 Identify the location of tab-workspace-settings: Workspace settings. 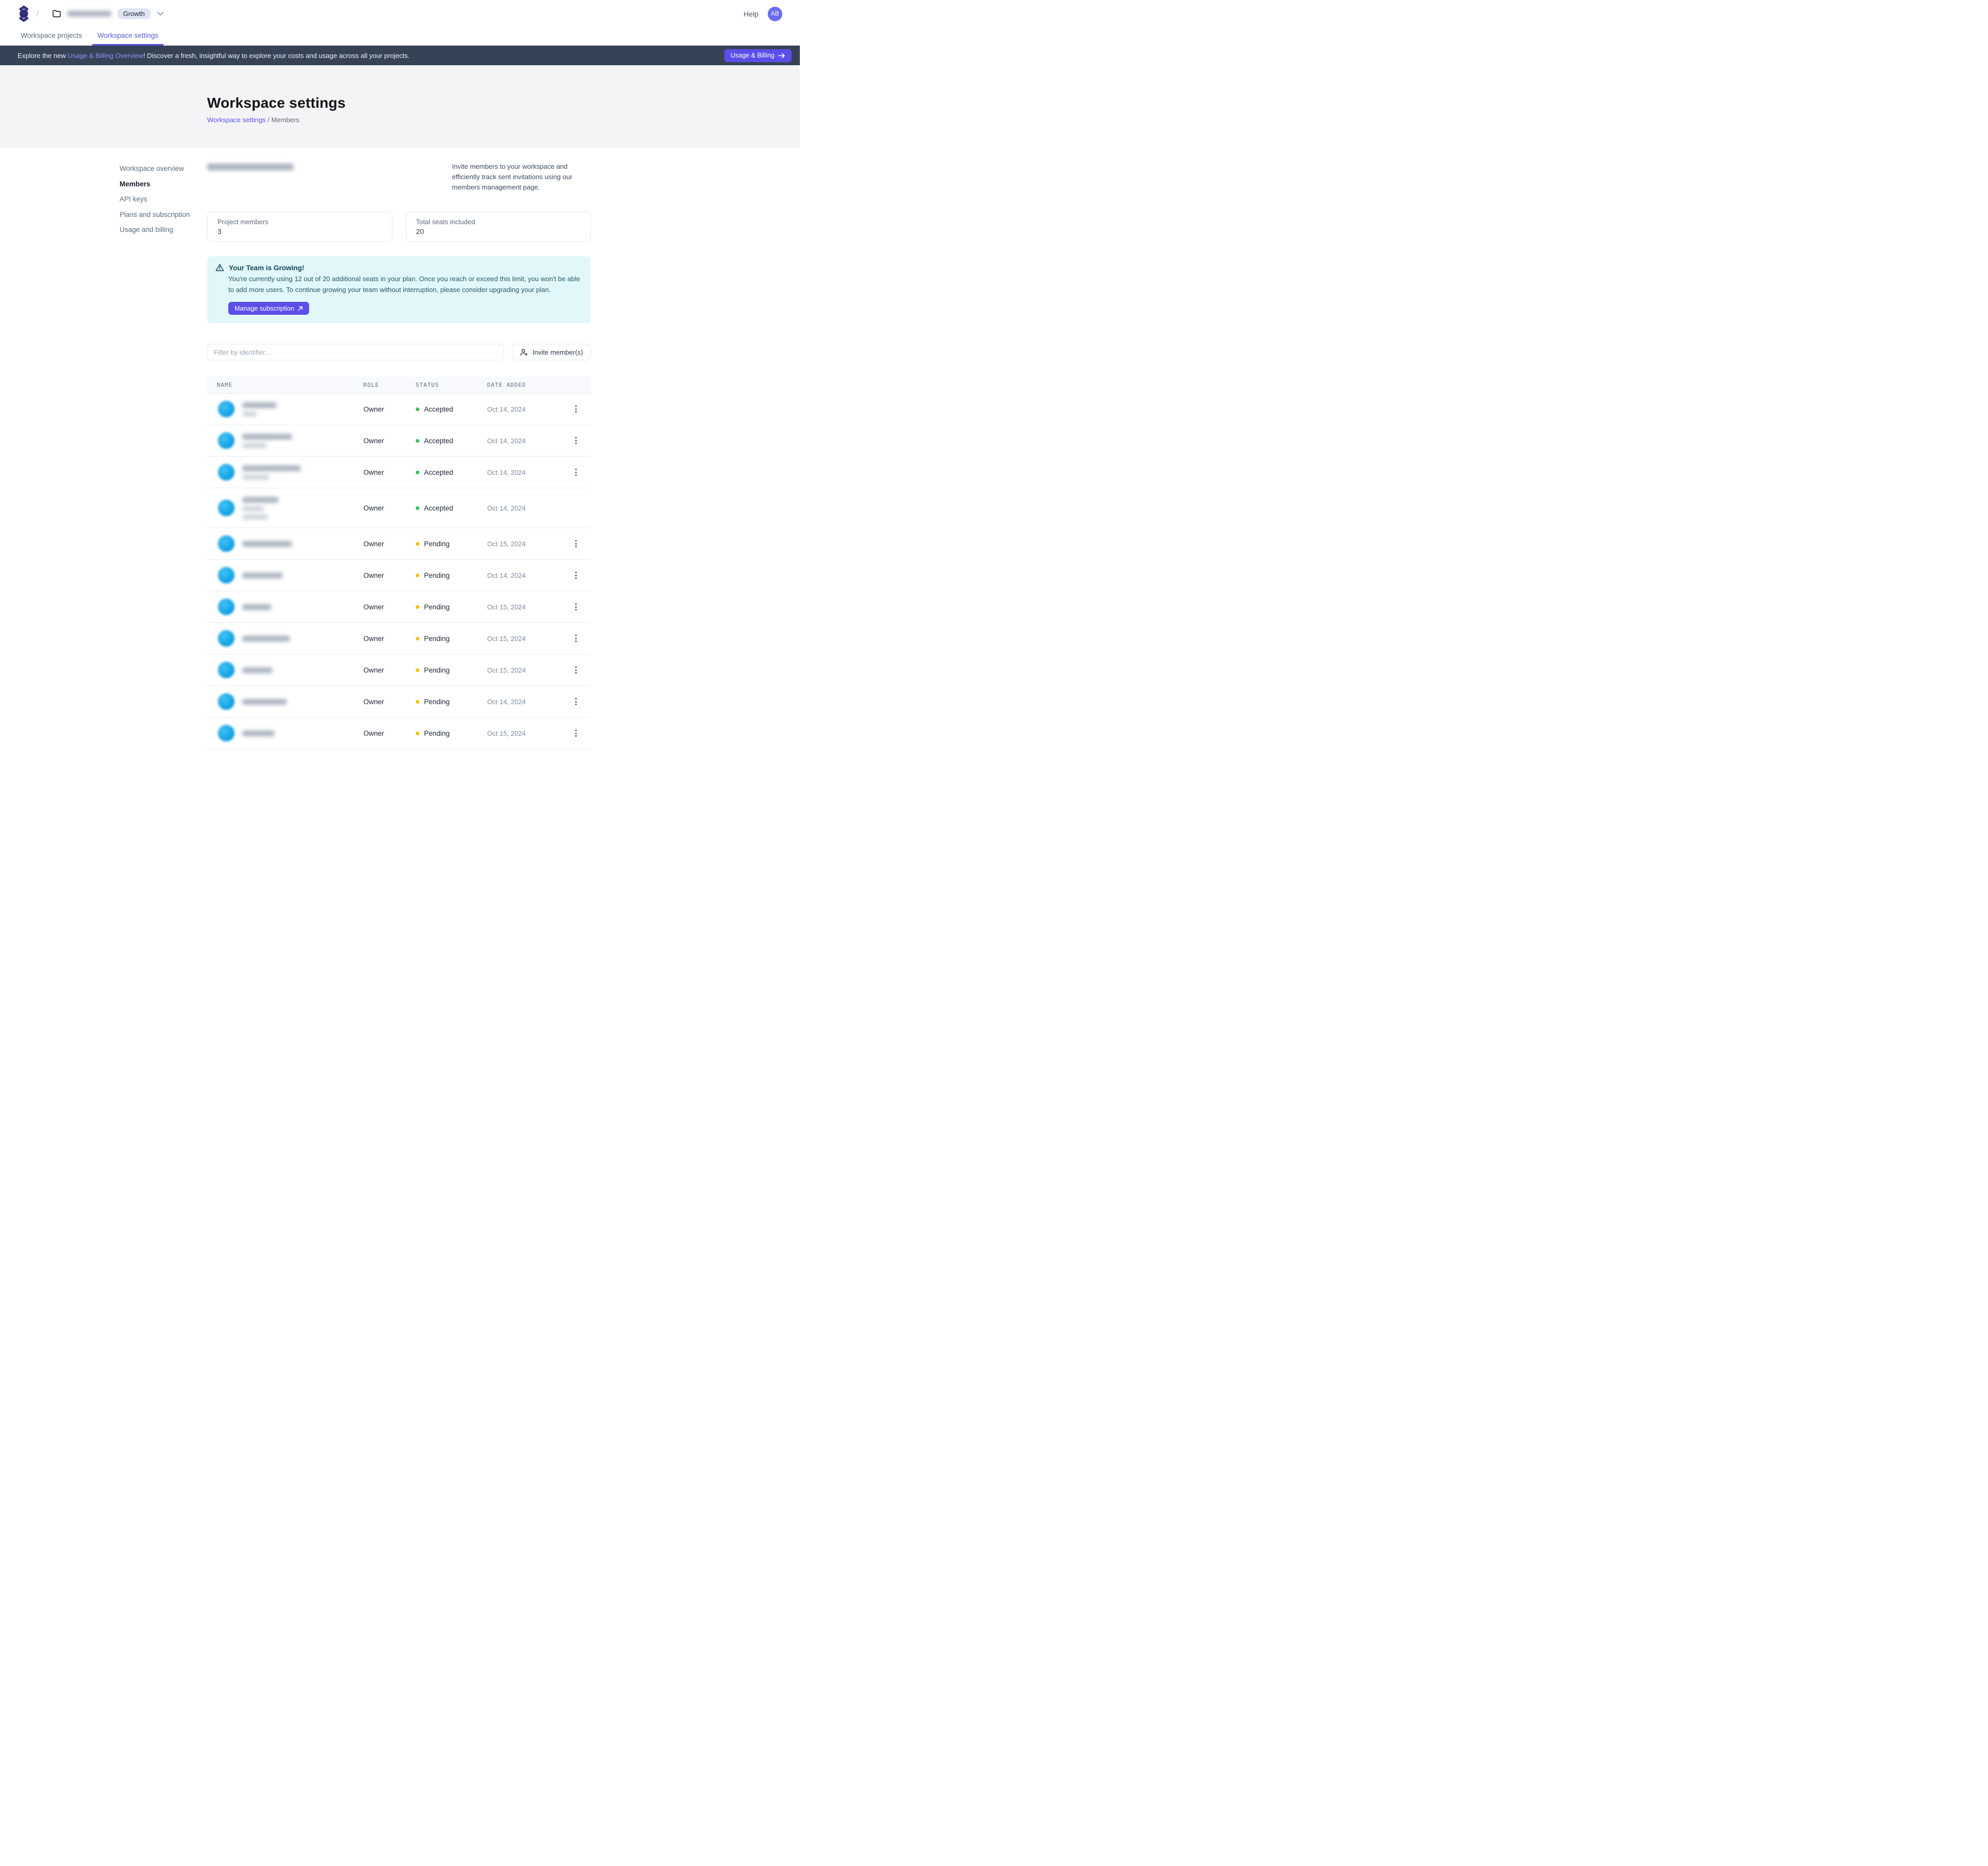
(128, 39).